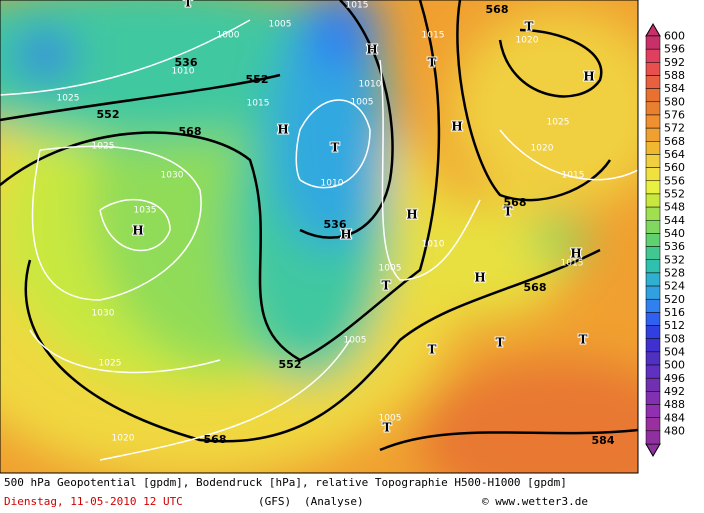 This screenshot has height=513, width=704. I want to click on pressure-label: 1005, so click(362, 103).